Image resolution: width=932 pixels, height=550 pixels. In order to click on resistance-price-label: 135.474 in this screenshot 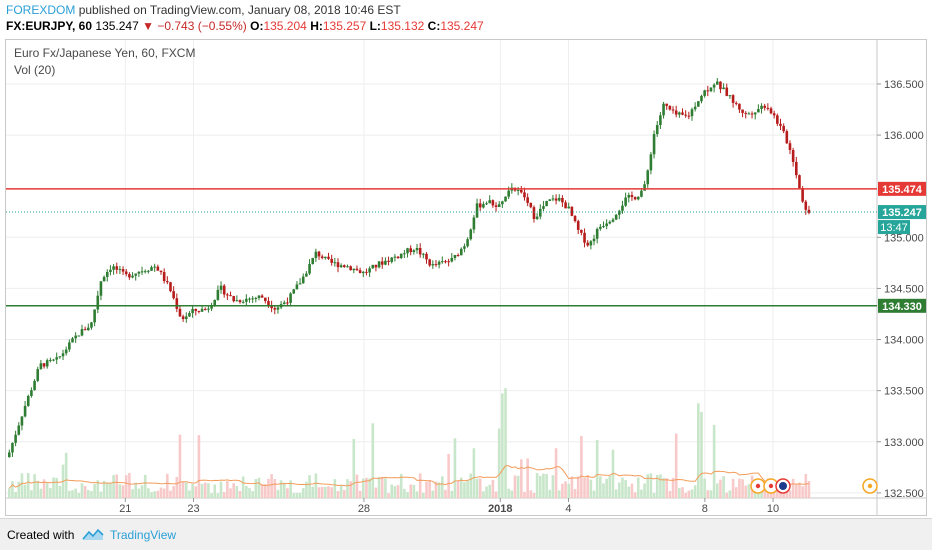, I will do `click(902, 190)`.